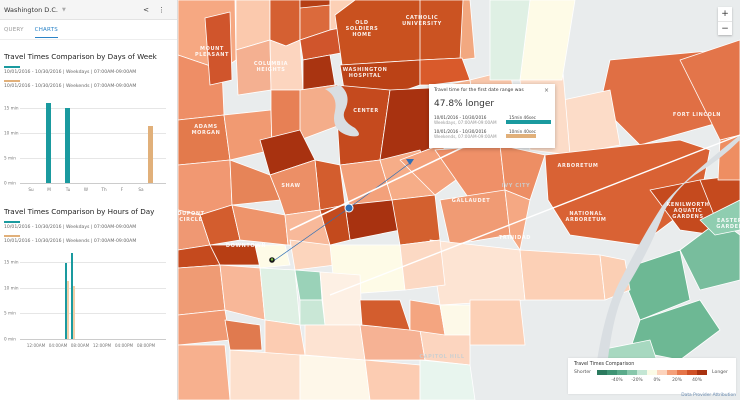 The image size is (740, 400). I want to click on zoom-out-button: −, so click(725, 28).